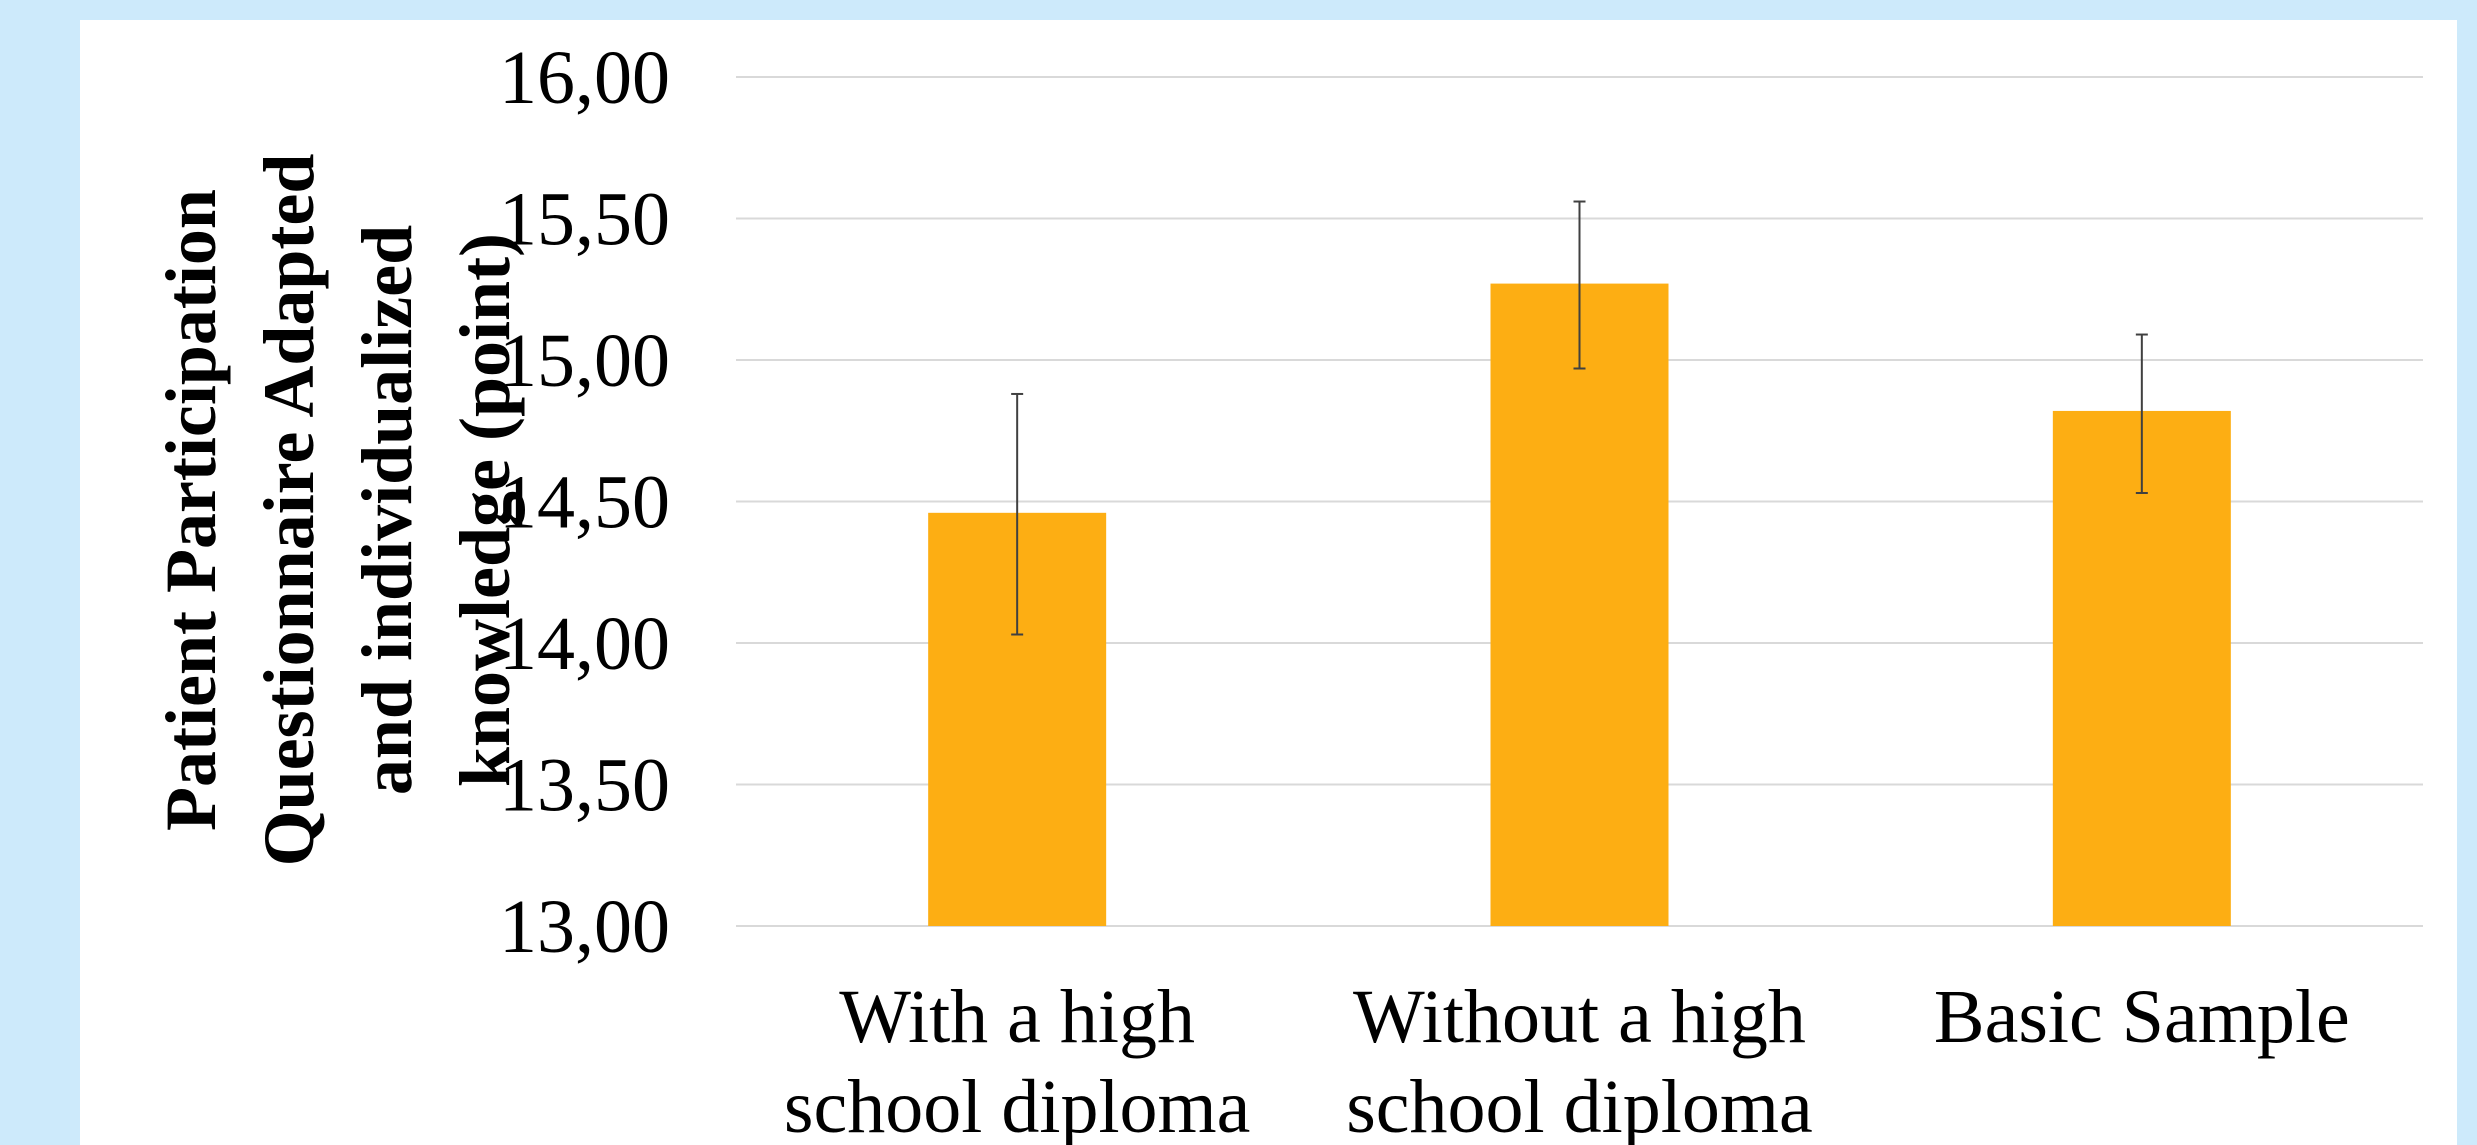 This screenshot has height=1145, width=2477. What do you see at coordinates (191, 510) in the screenshot?
I see `y-axis-label-line: Patient Participation` at bounding box center [191, 510].